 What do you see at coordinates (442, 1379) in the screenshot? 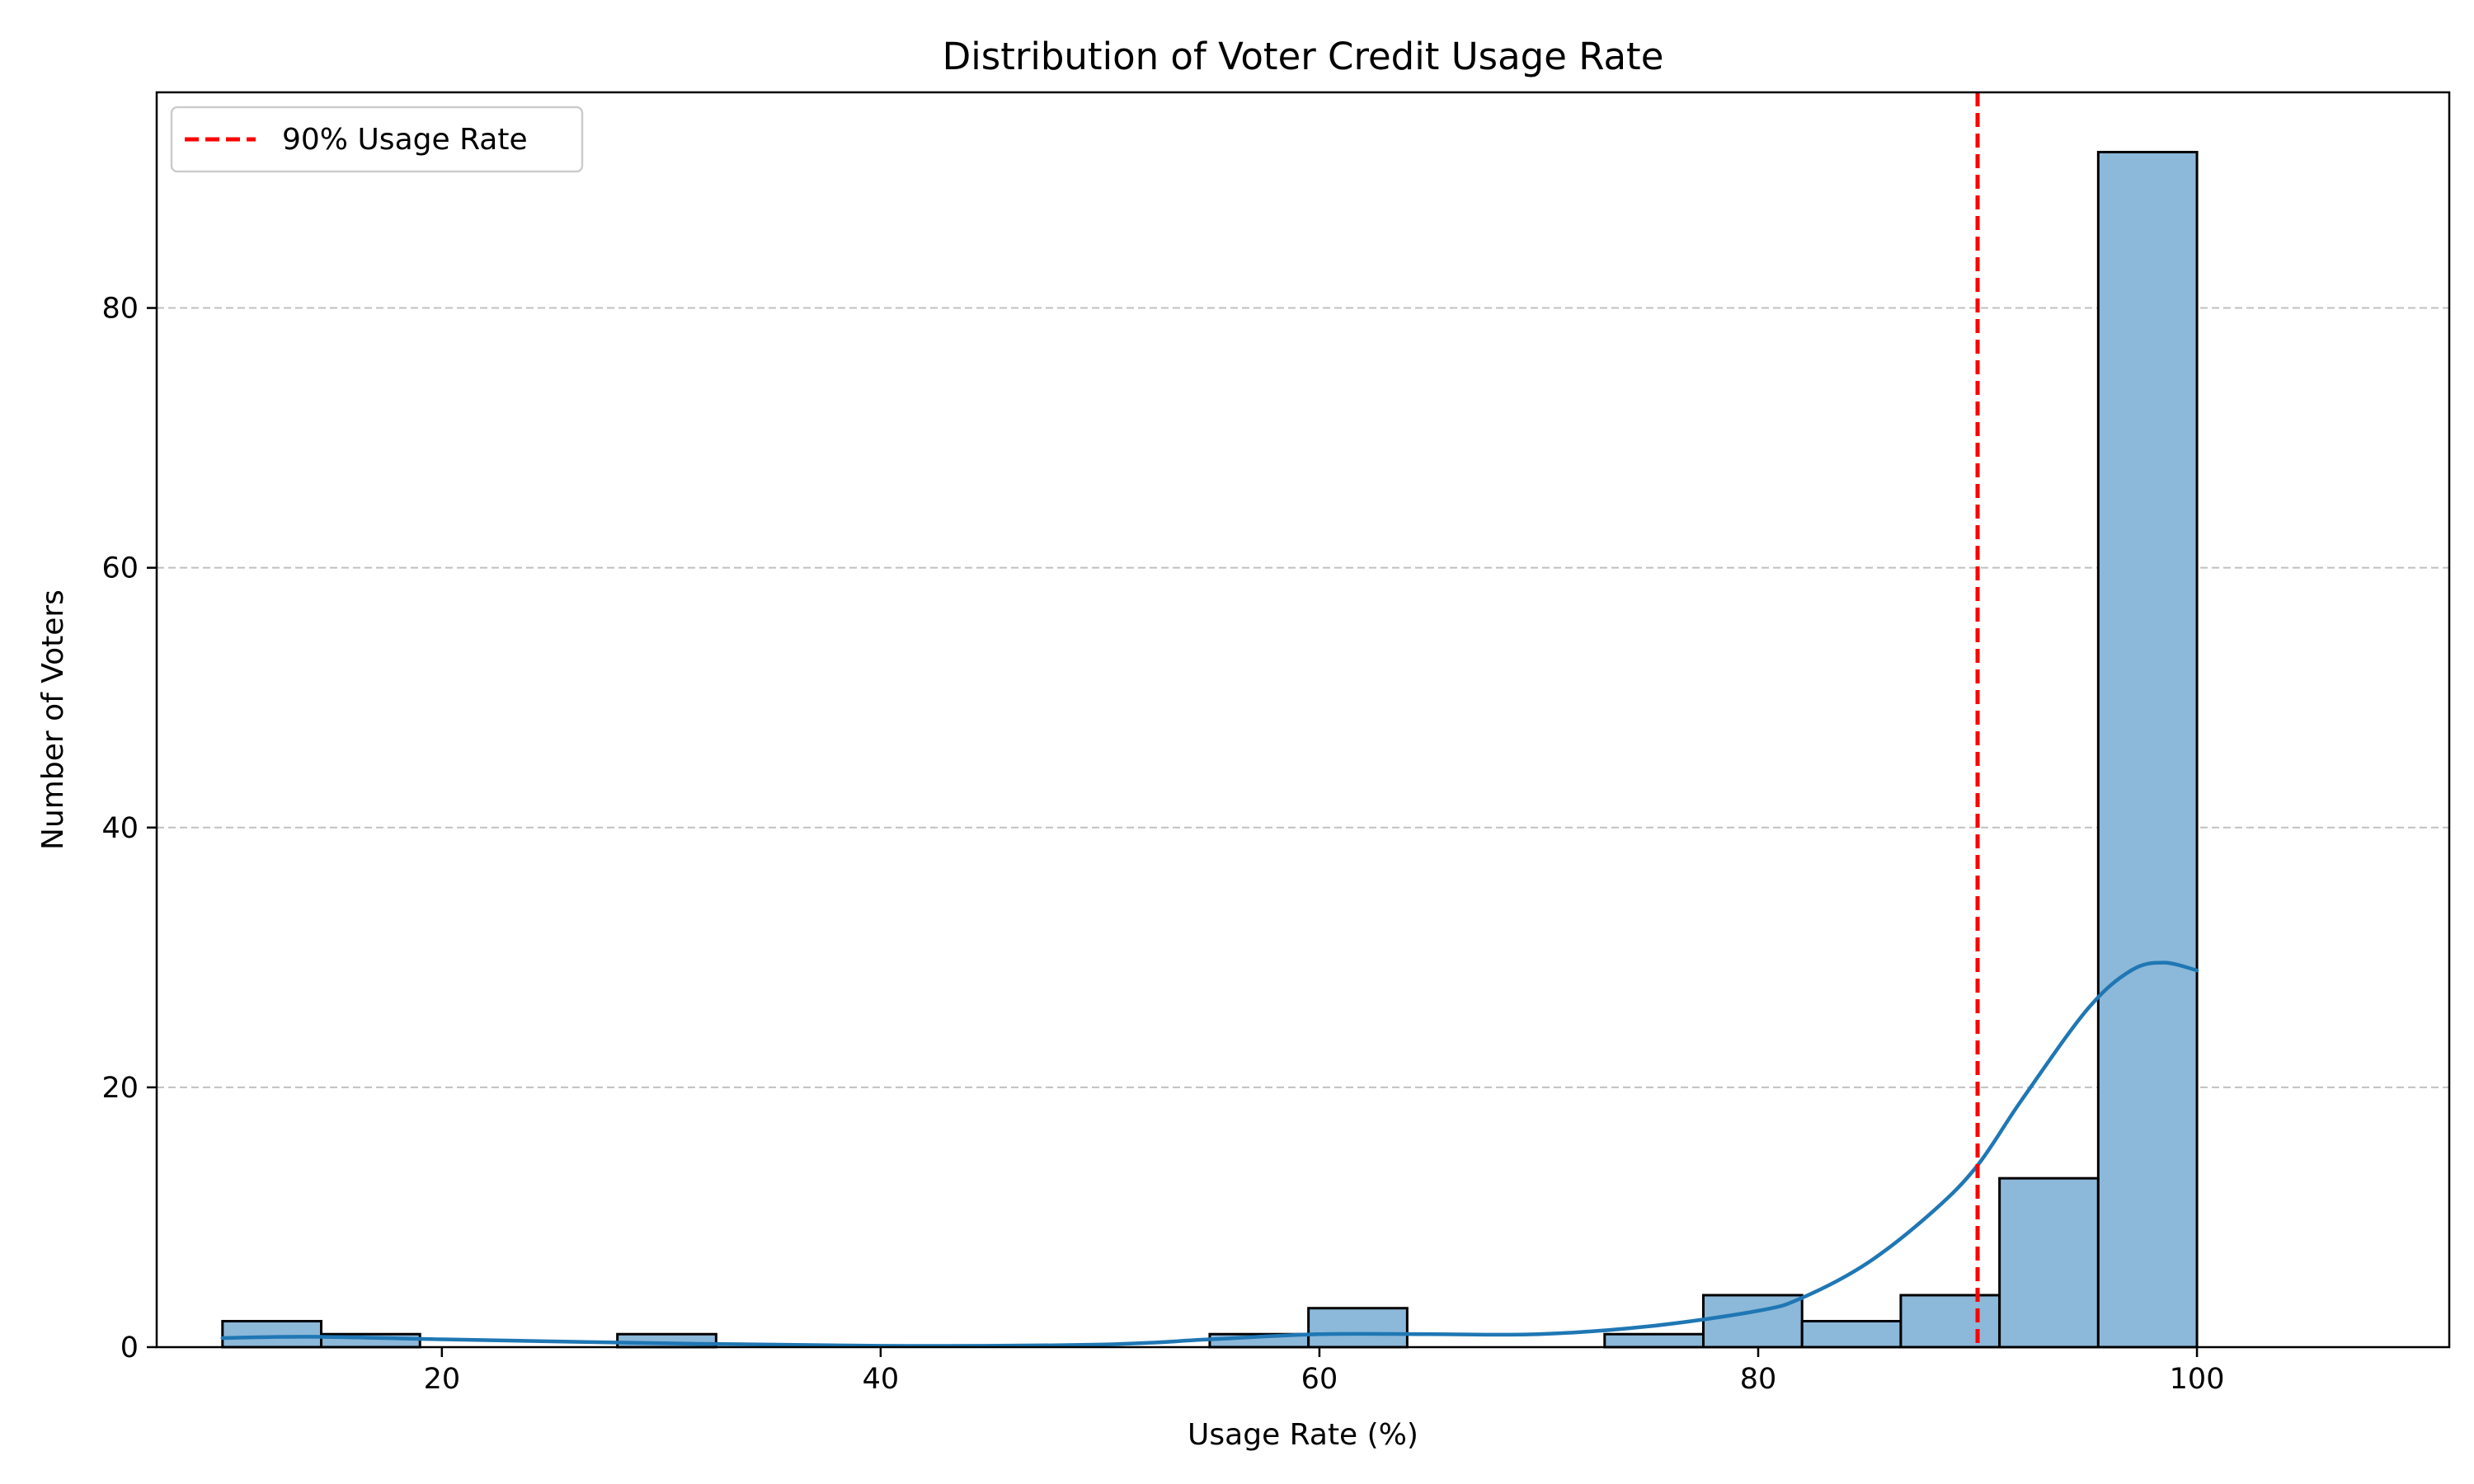
I see `x-tick-label: 20` at bounding box center [442, 1379].